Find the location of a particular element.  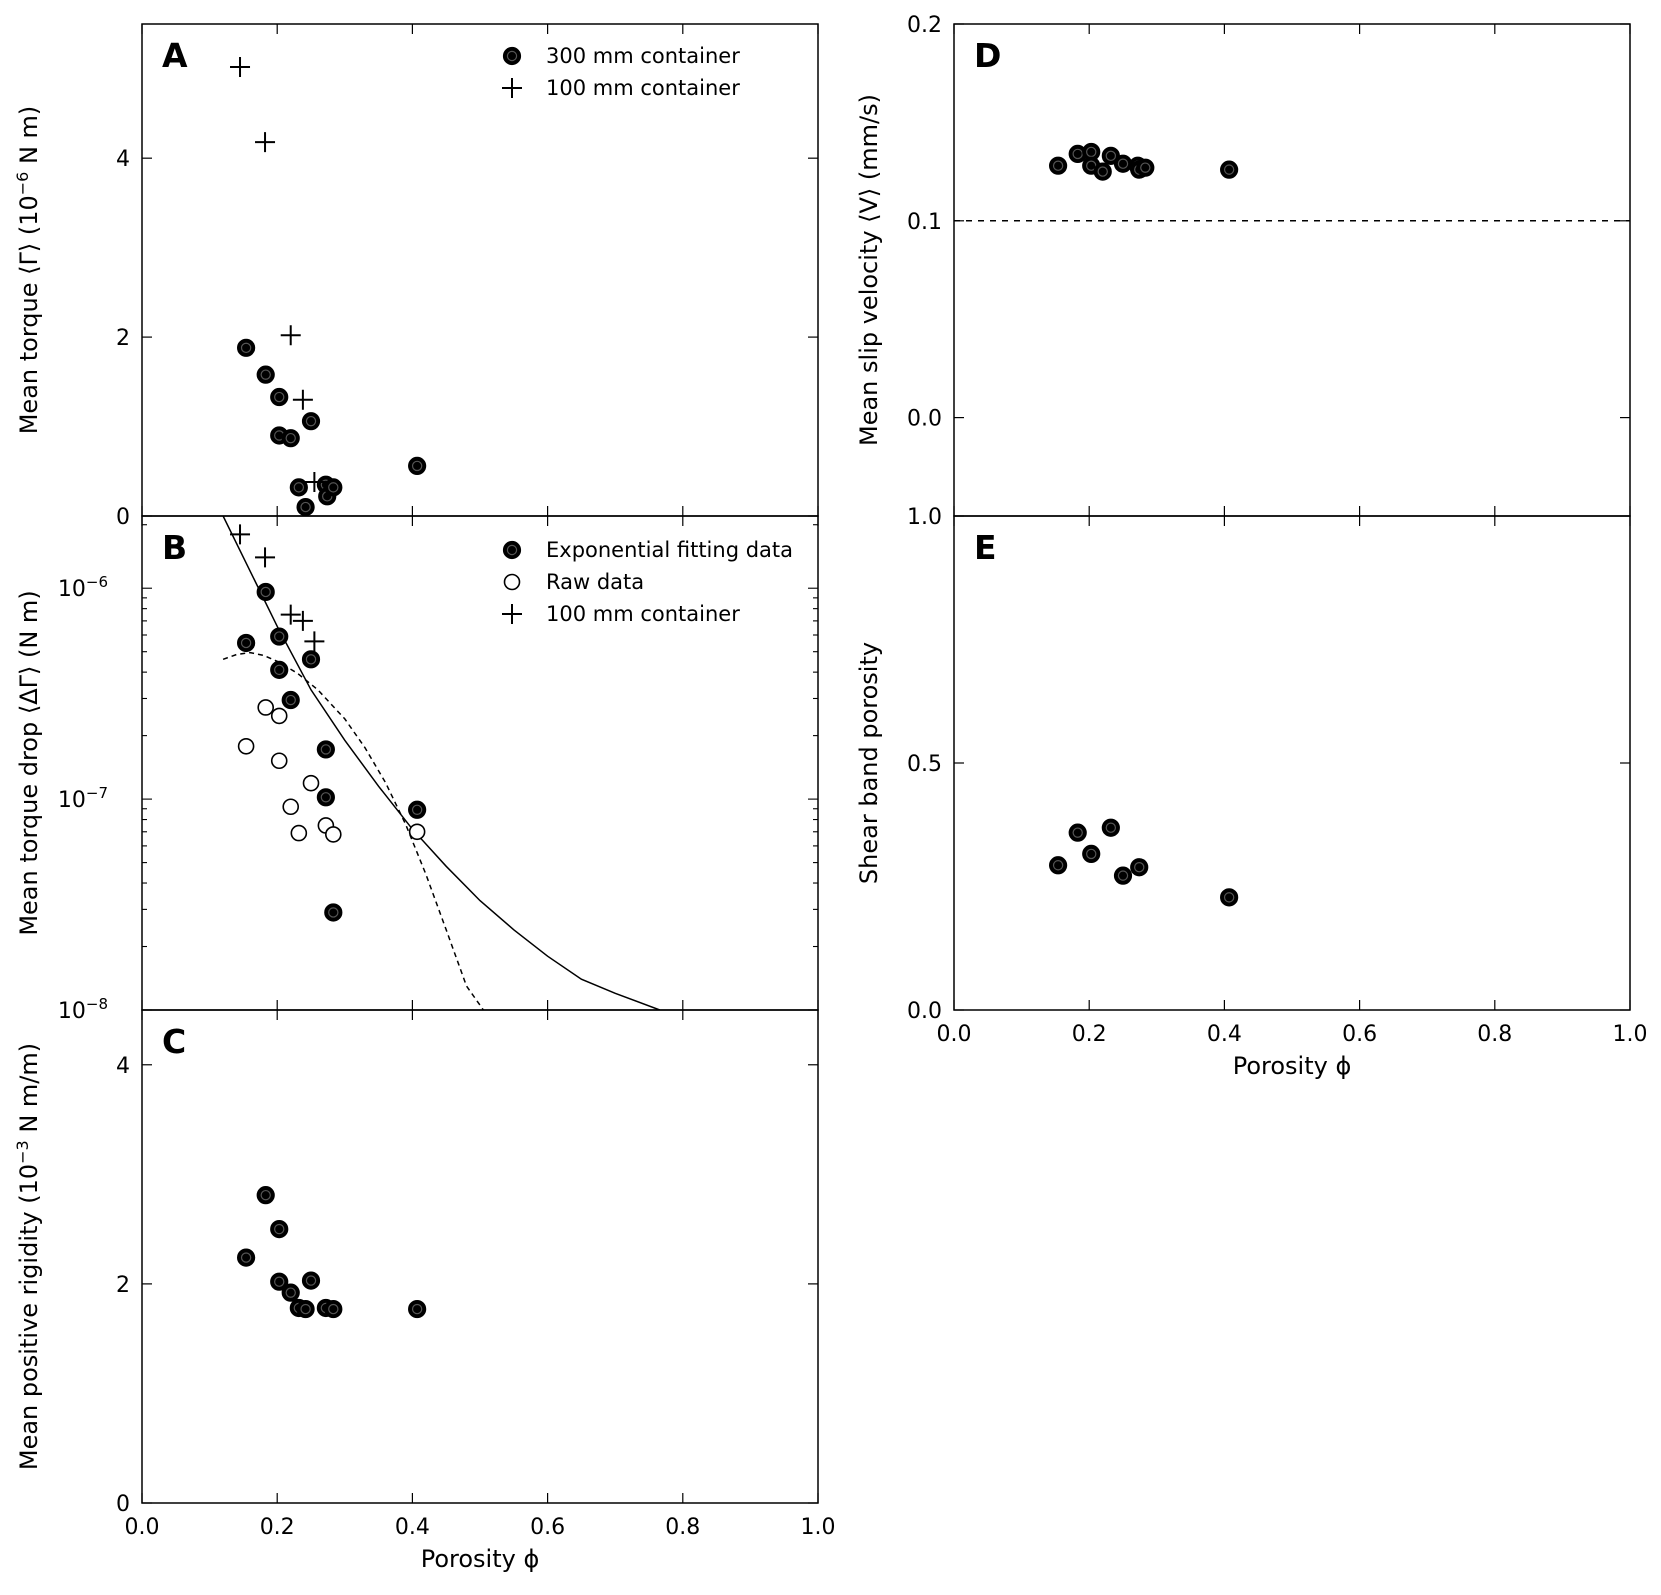

panel-C-ylabel: Mean positive rigidity (10−3 N m/m) is located at coordinates (28, 1256).